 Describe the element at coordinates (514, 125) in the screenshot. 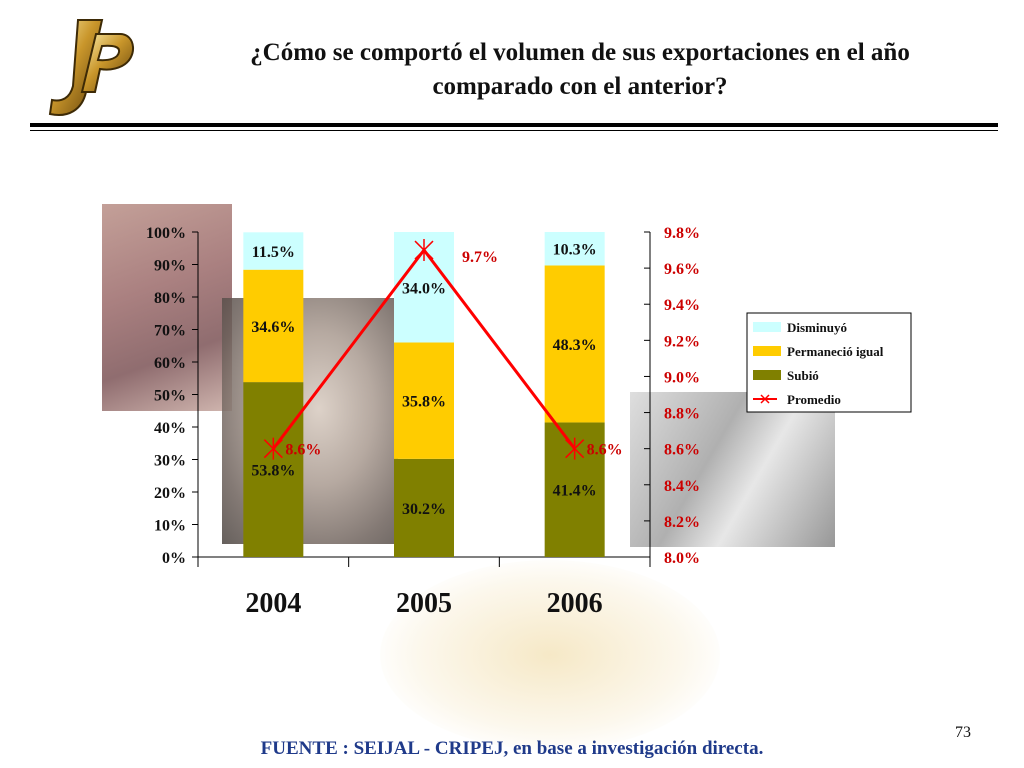

I see `title-rule-thick` at that location.